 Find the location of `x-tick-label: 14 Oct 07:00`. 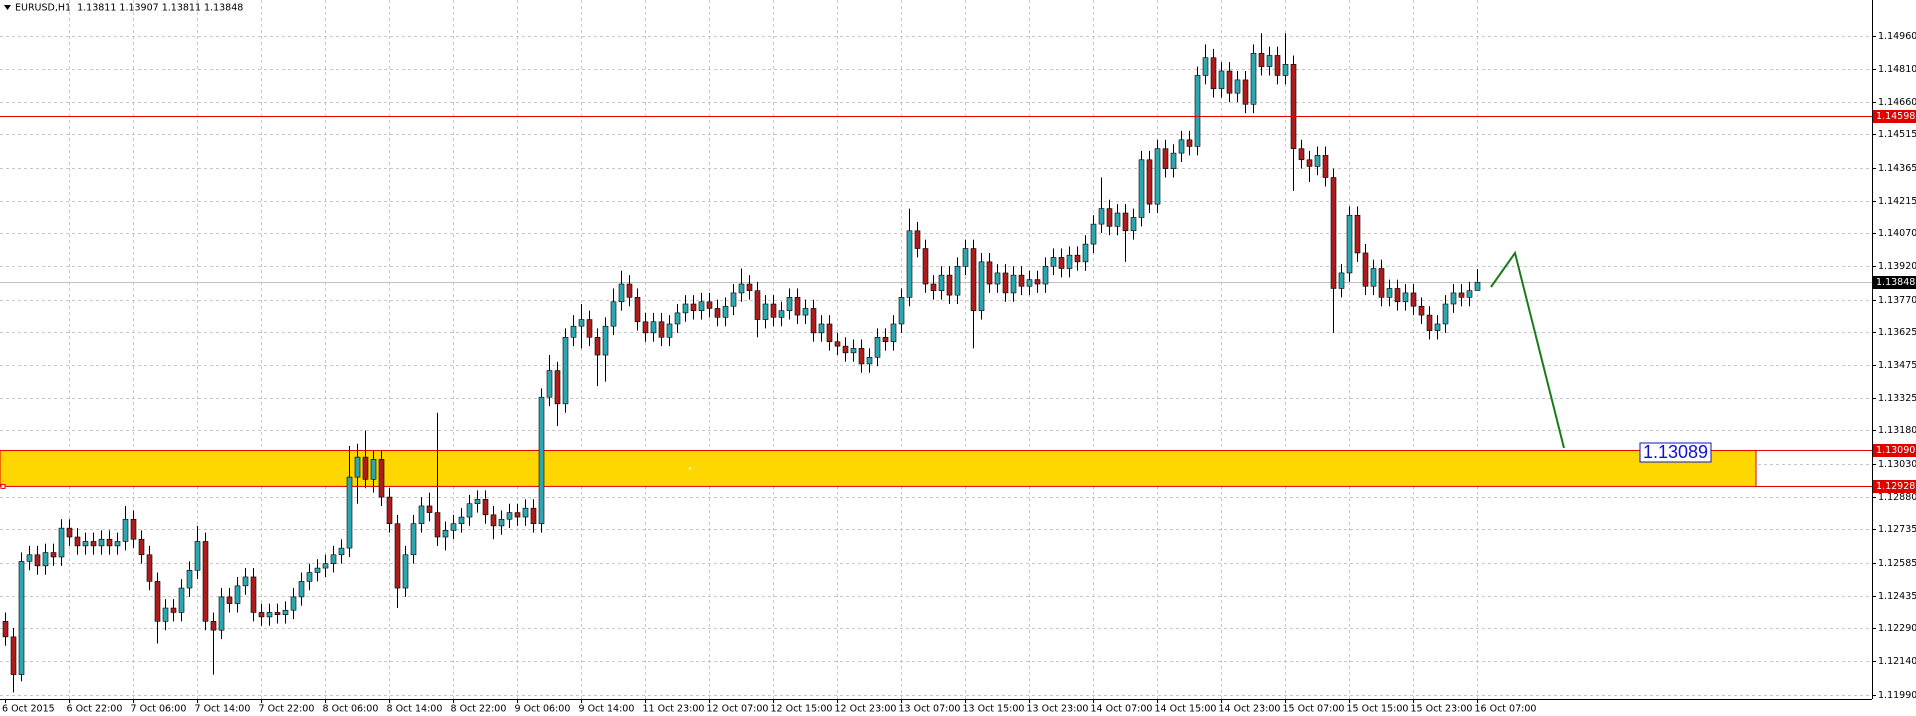

x-tick-label: 14 Oct 07:00 is located at coordinates (1122, 709).